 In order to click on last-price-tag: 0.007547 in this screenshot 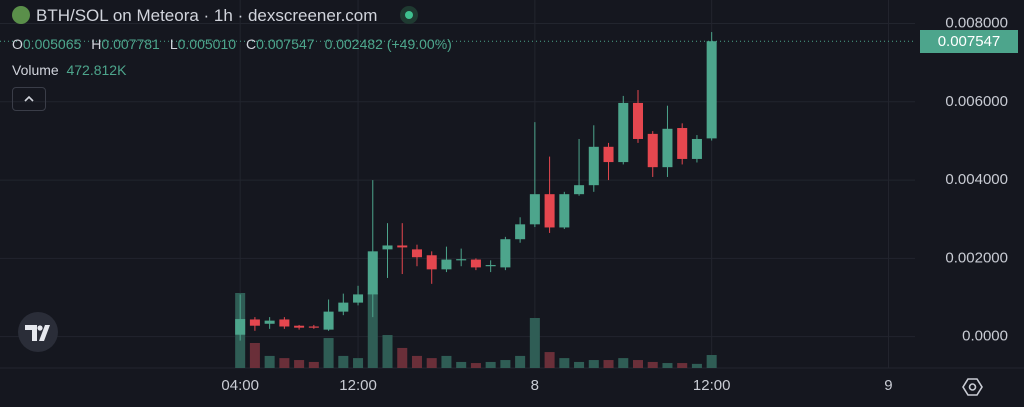, I will do `click(969, 41)`.